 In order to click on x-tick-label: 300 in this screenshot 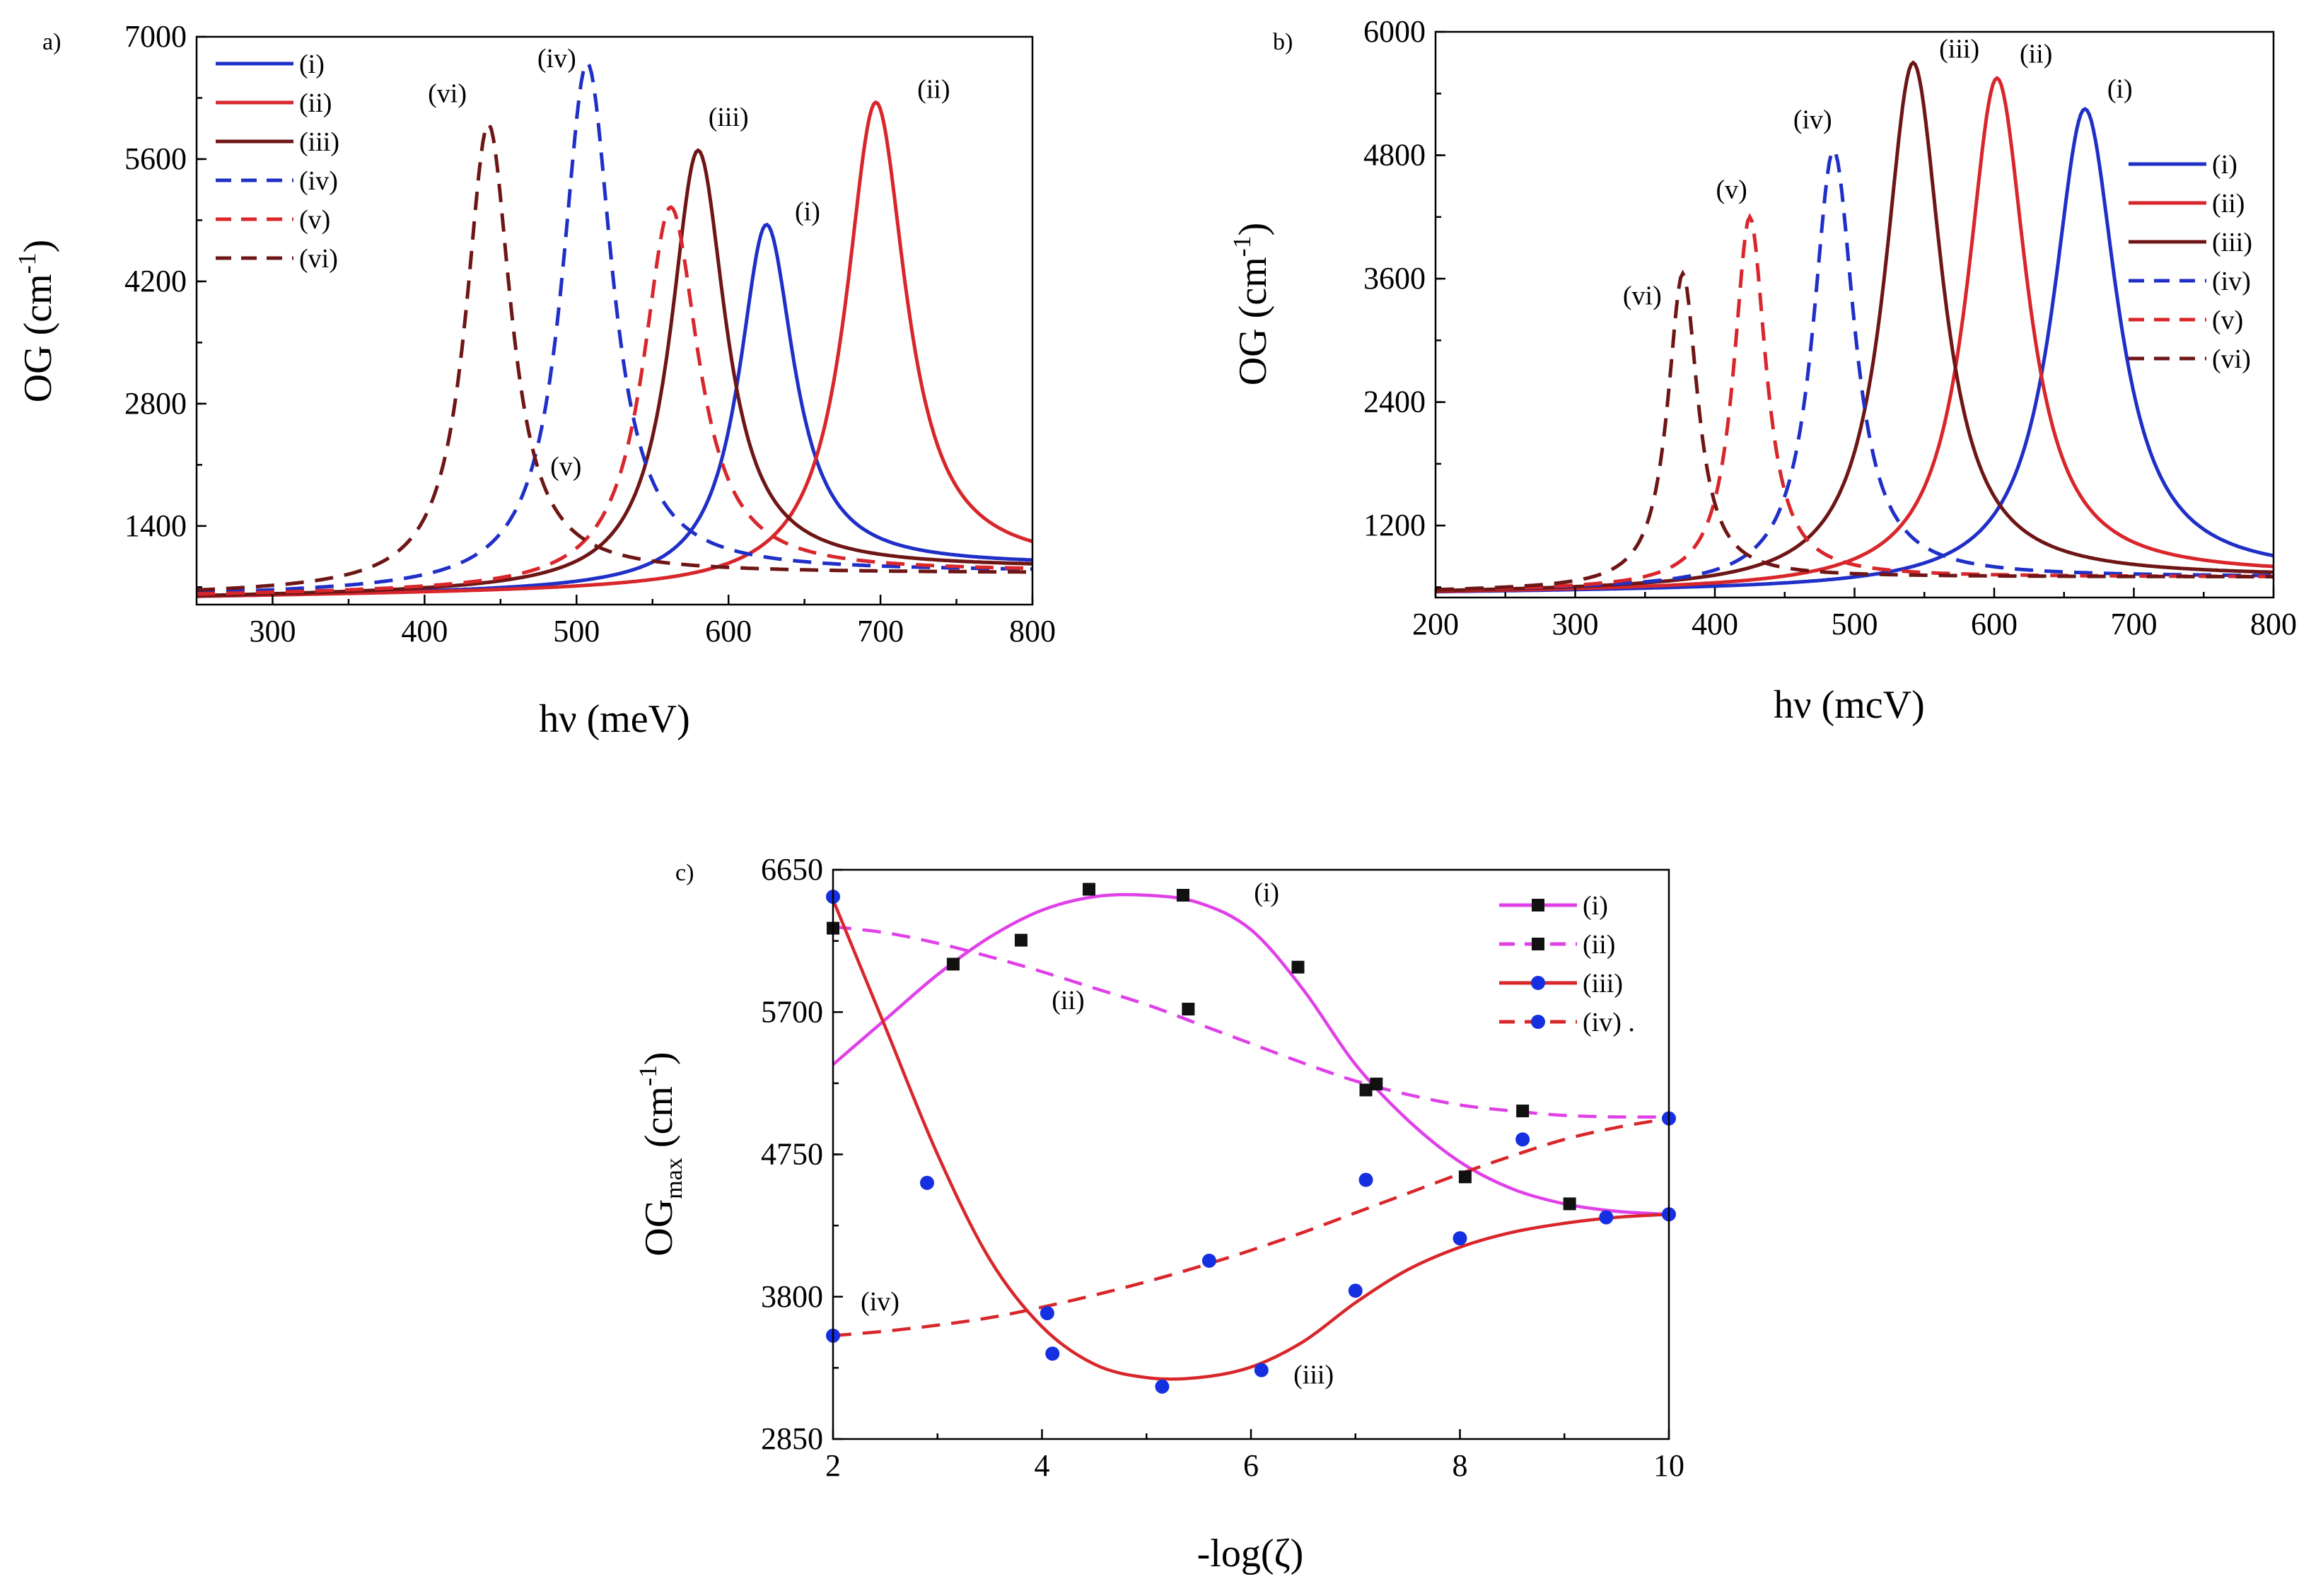, I will do `click(272, 631)`.